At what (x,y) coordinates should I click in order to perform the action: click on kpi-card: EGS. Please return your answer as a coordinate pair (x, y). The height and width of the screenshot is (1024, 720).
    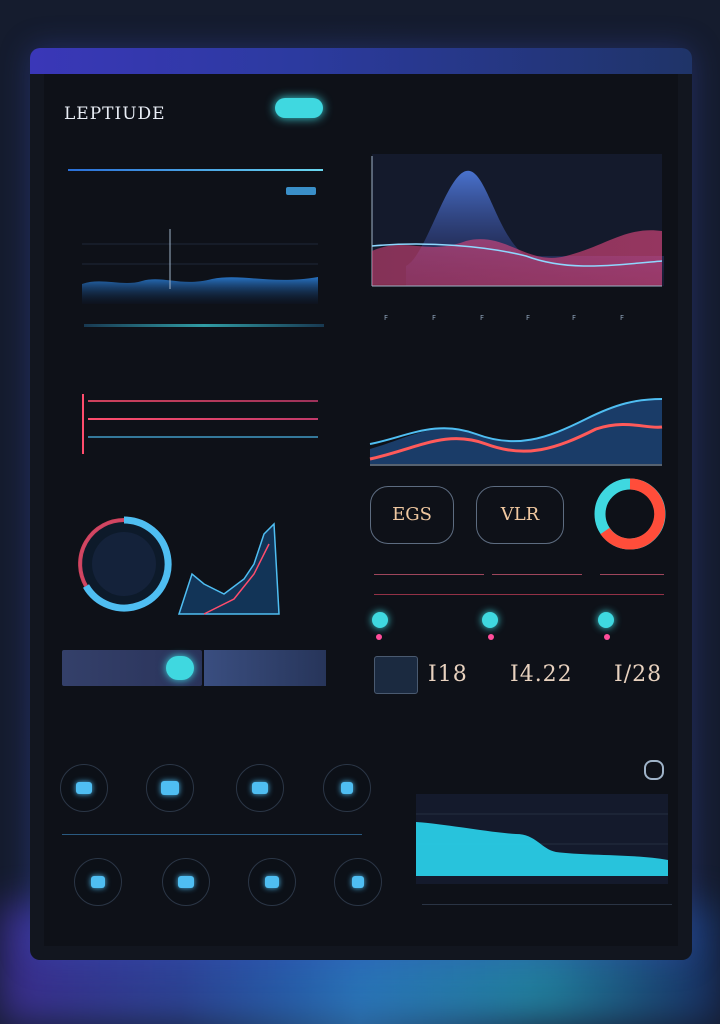
    Looking at the image, I should click on (412, 515).